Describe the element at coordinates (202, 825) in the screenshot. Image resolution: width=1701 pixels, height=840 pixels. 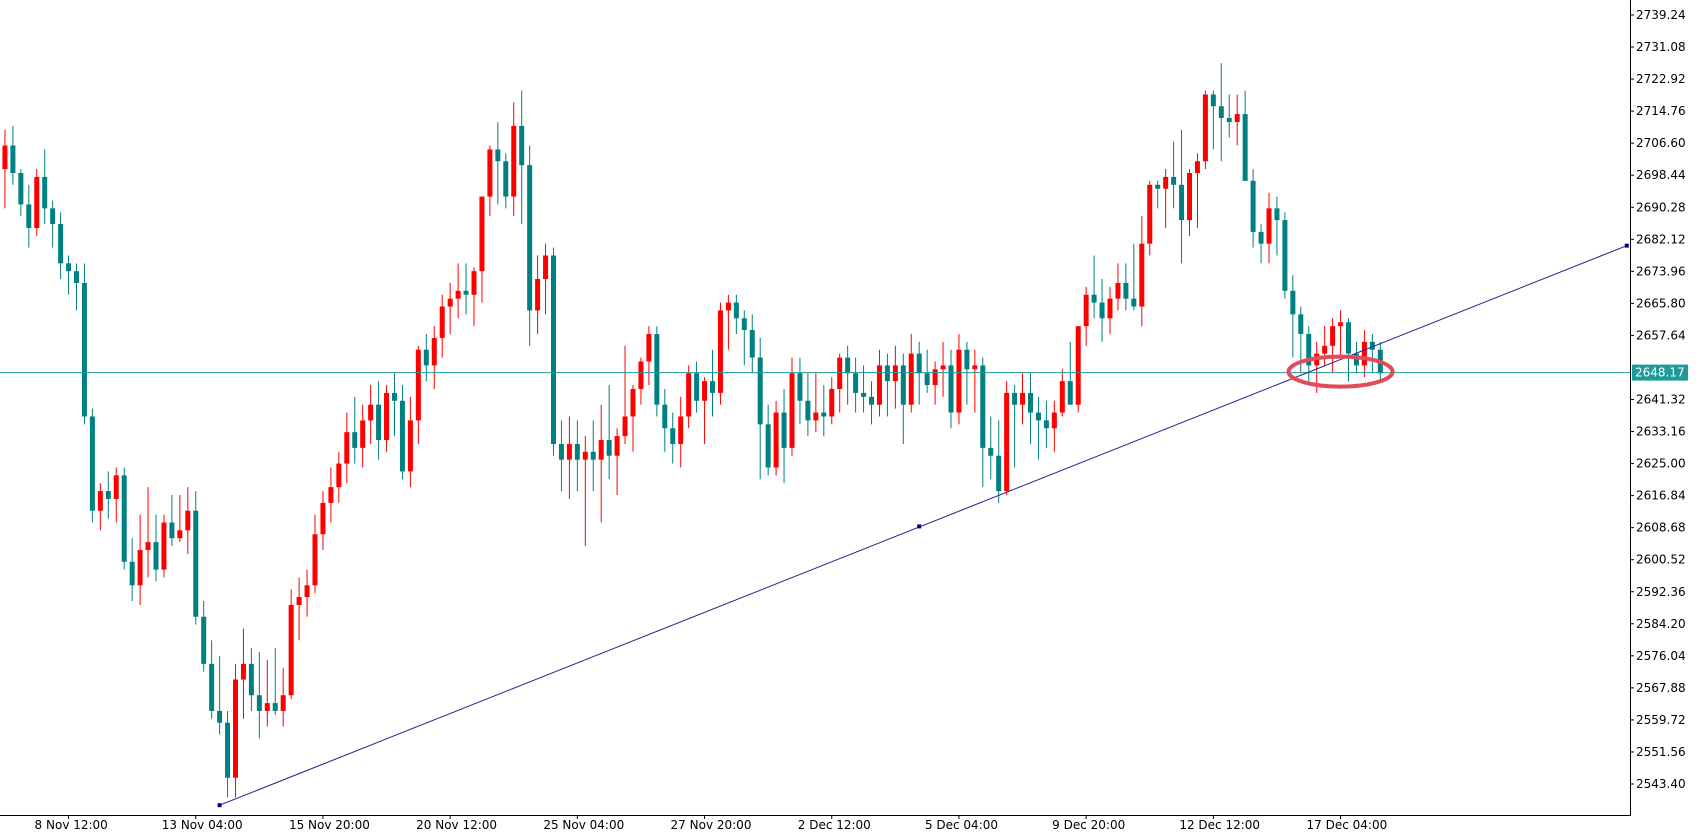
I see `time-tick-label: 13 Nov 04:00` at that location.